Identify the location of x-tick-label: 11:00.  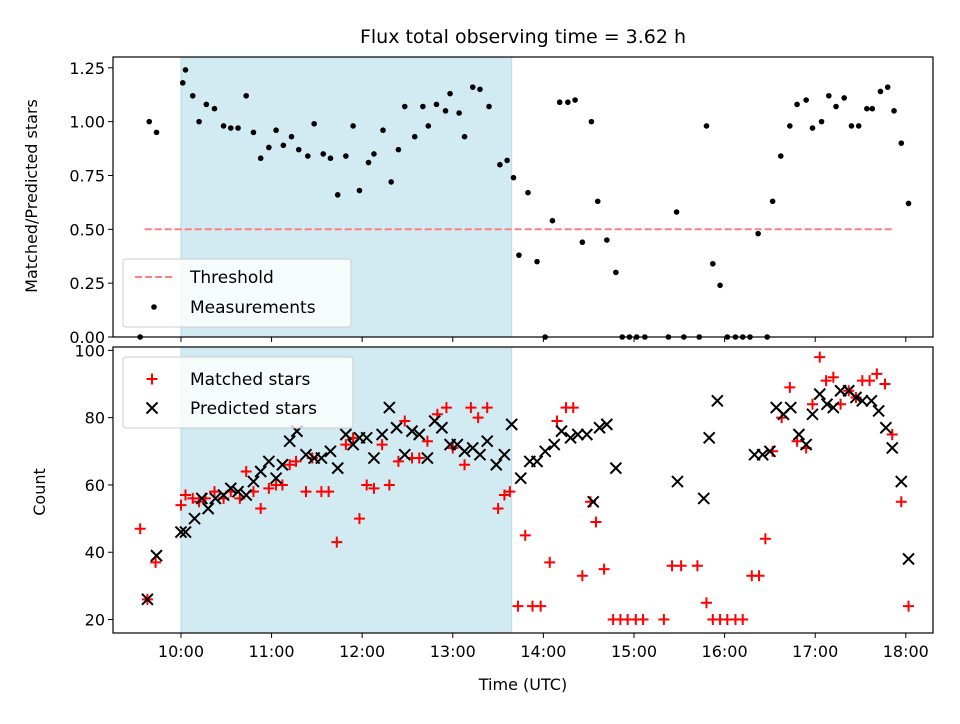
(272, 651).